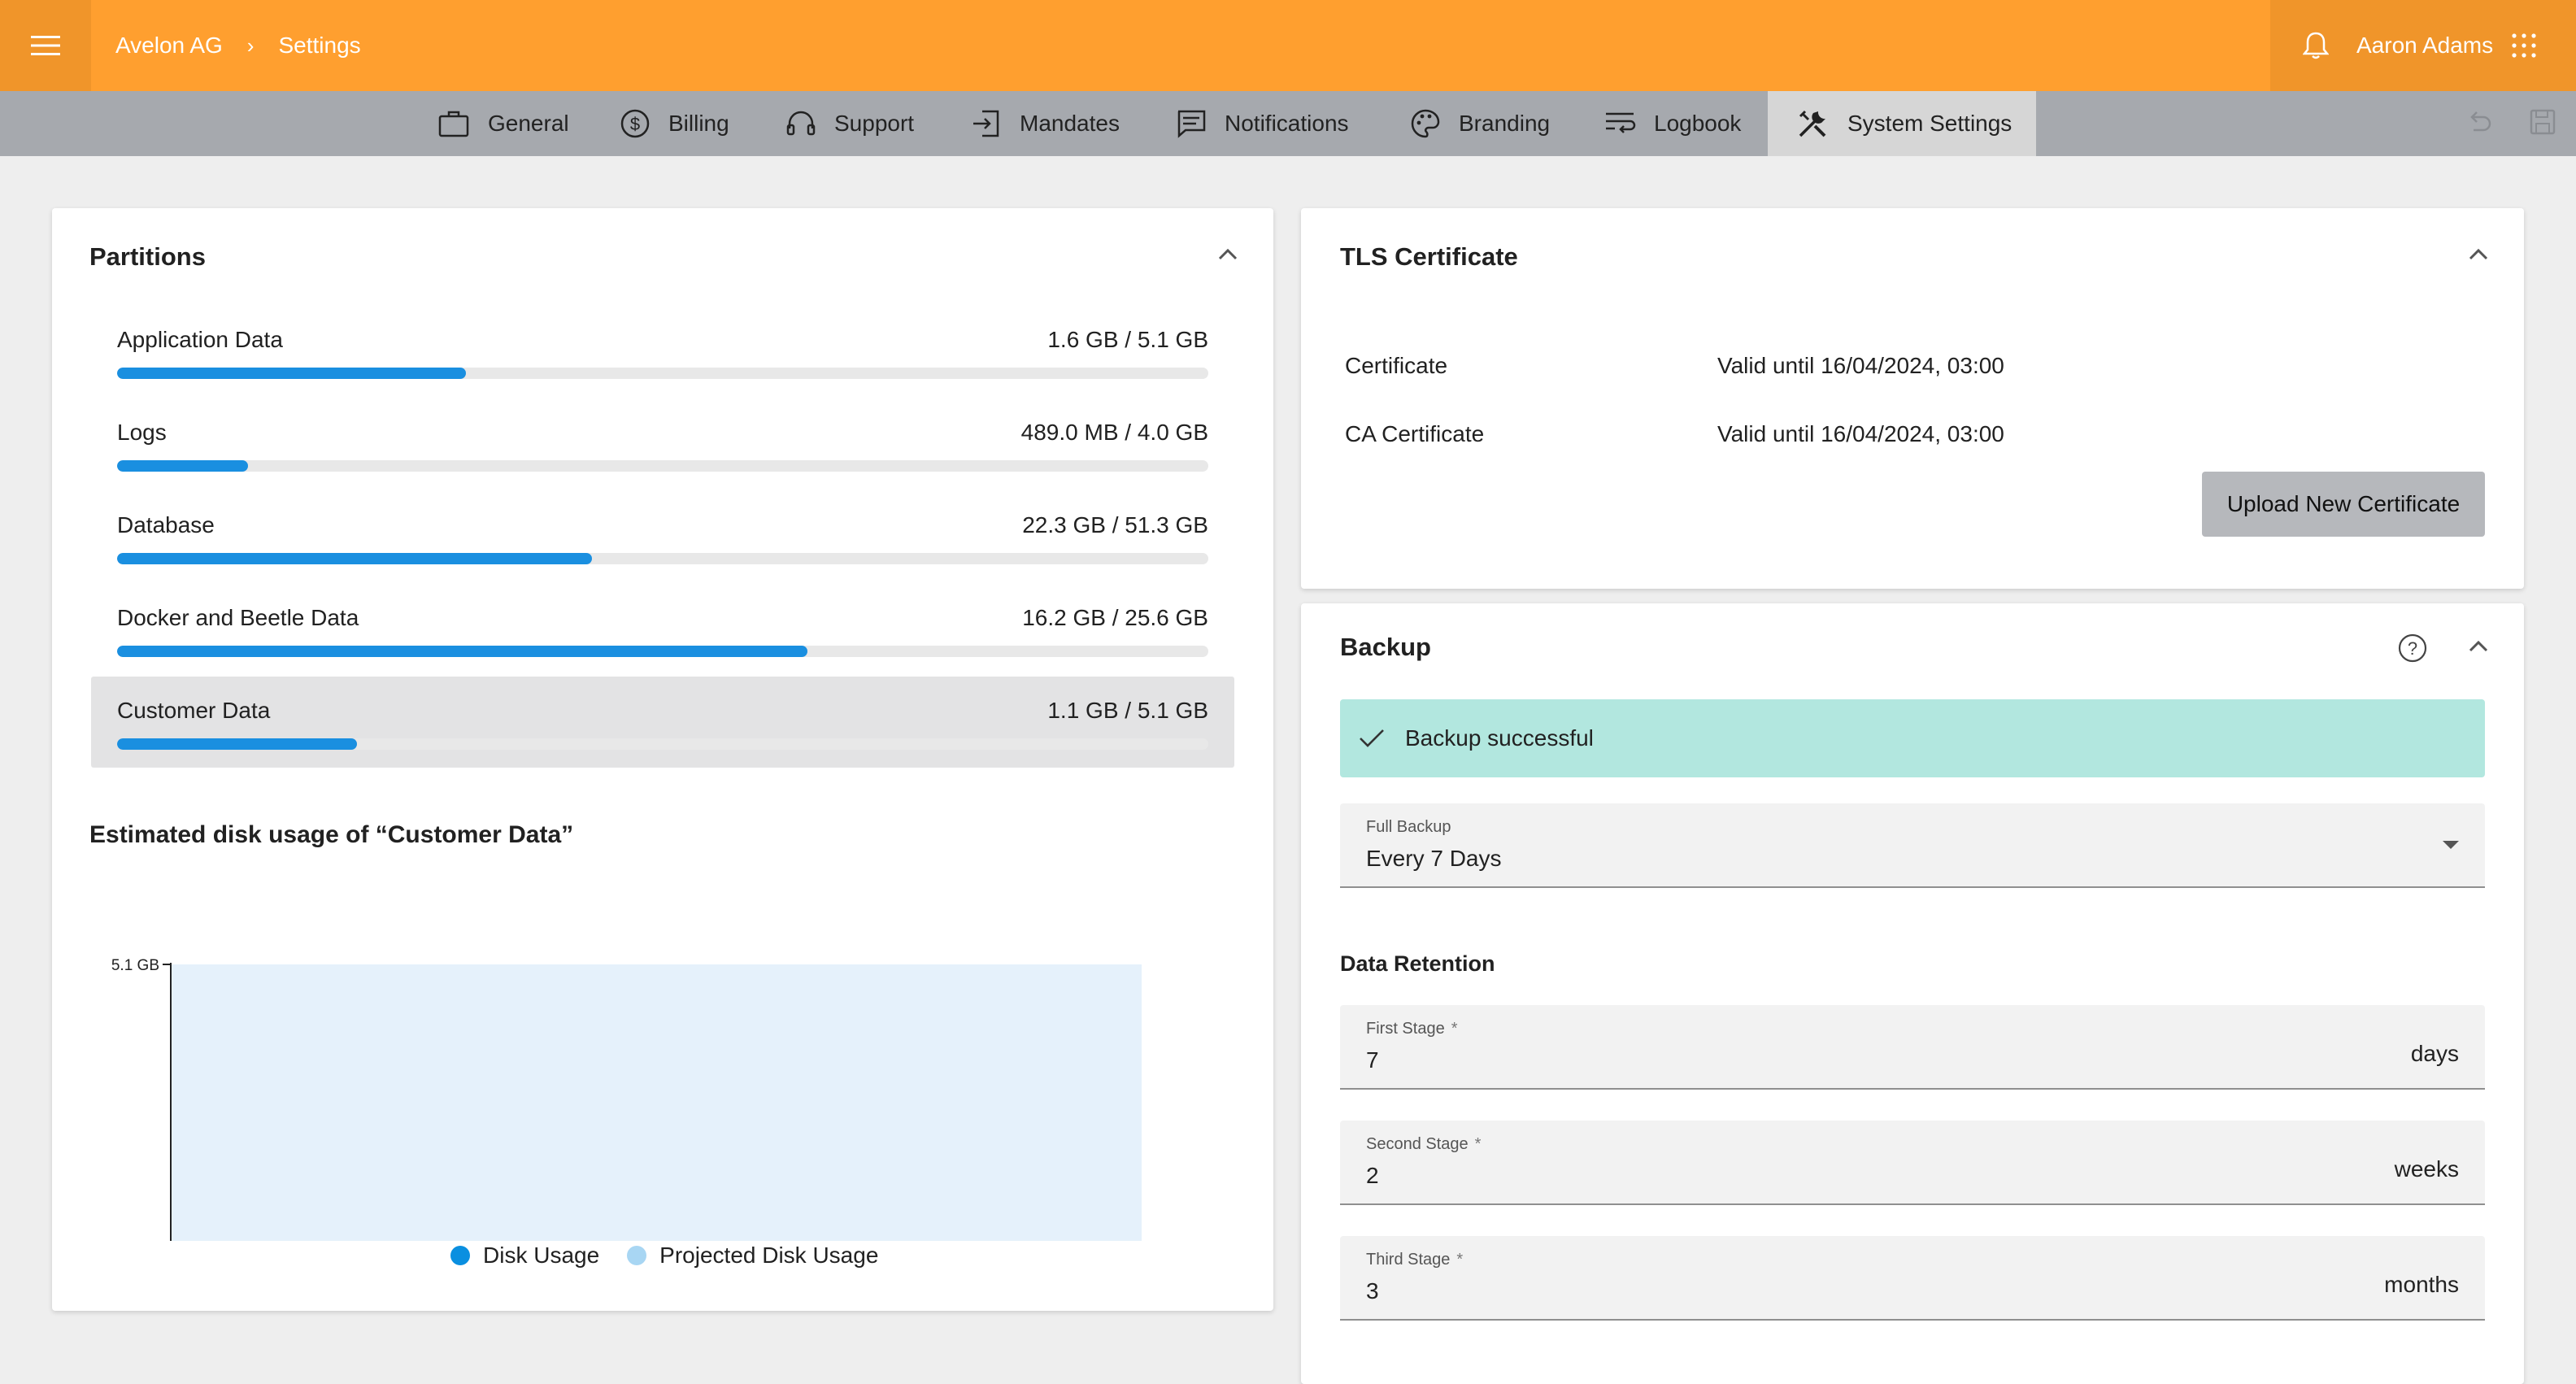 This screenshot has width=2576, height=1384. Describe the element at coordinates (1480, 123) in the screenshot. I see `tab-branding: Branding` at that location.